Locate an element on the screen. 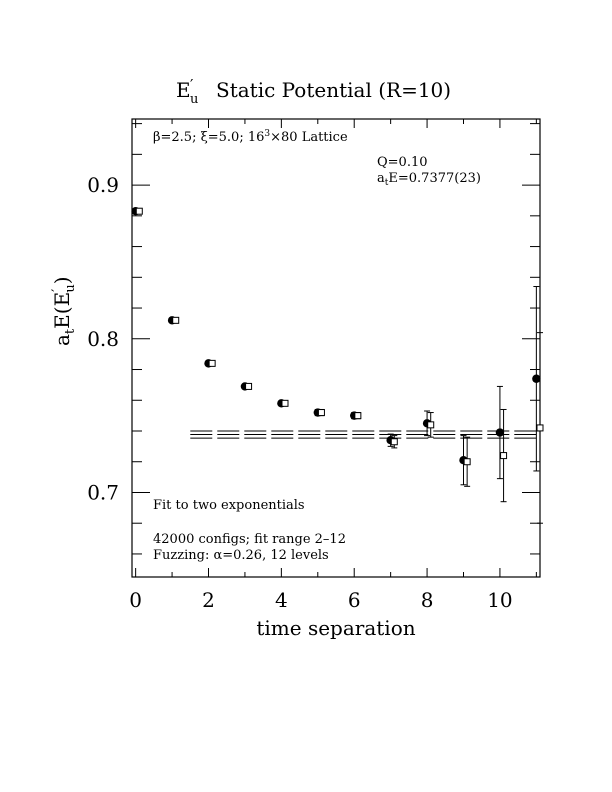  annotation-fuzzing: Fuzzing: α=0.26, 12 levels is located at coordinates (241, 555).